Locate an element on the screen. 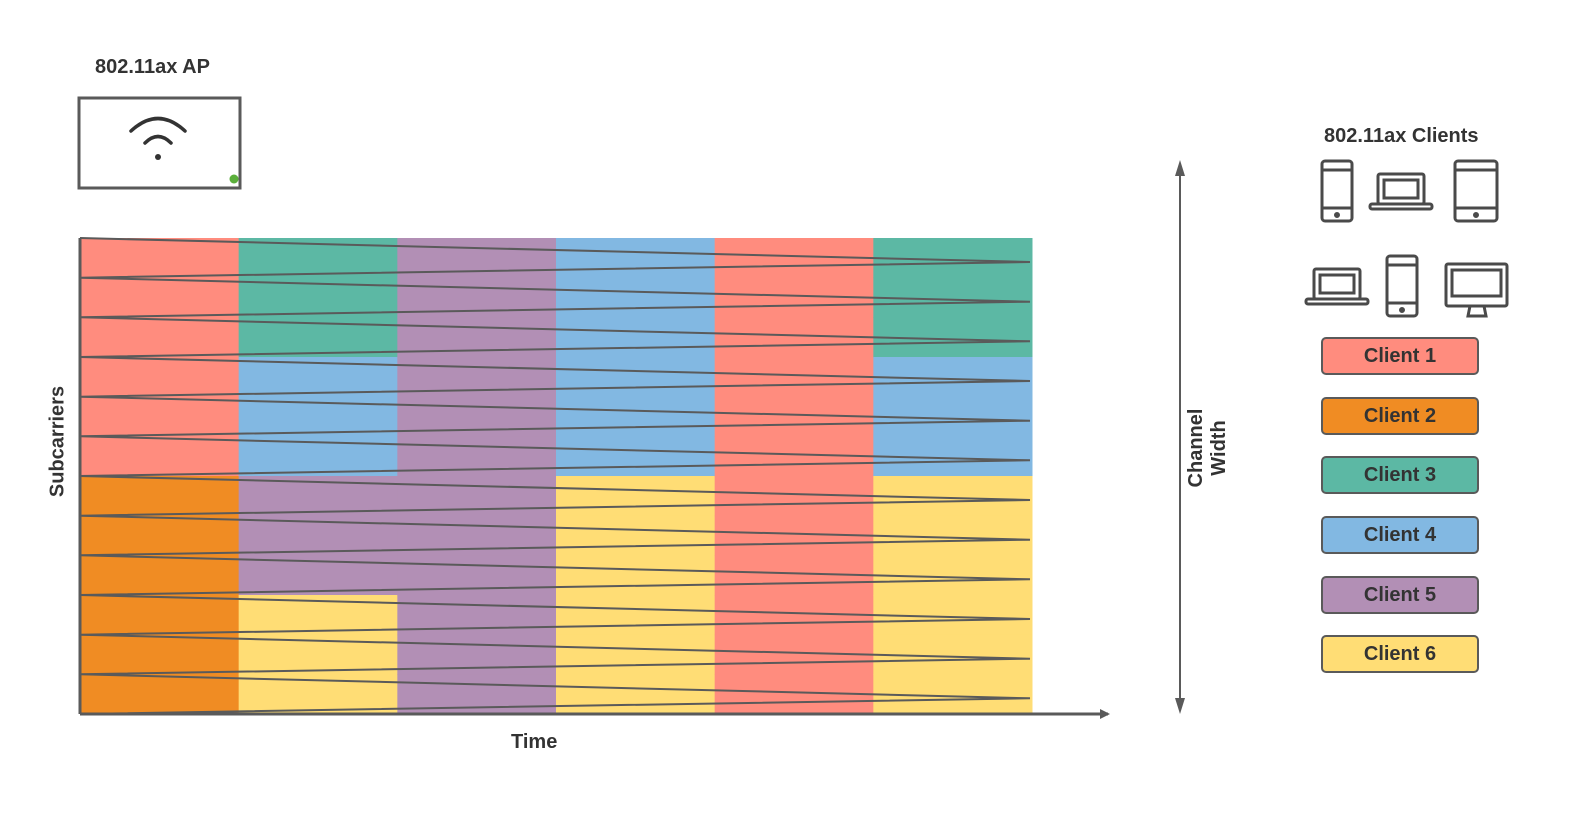 This screenshot has height=820, width=1580. time-axis-label: Time is located at coordinates (534, 742).